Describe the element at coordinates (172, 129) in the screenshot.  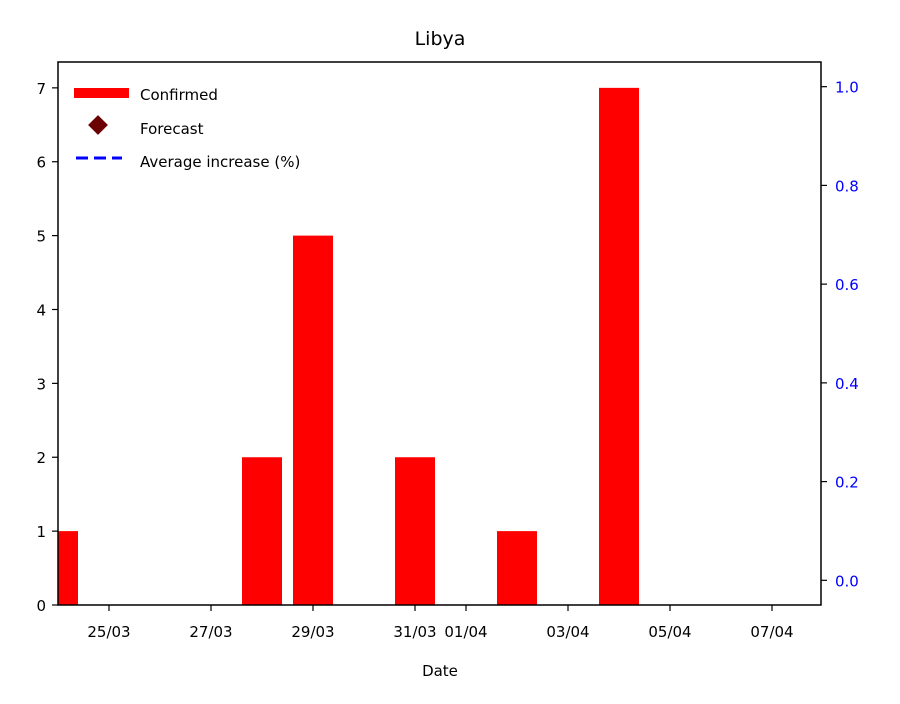
I see `legend-forecast-label: Forecast` at that location.